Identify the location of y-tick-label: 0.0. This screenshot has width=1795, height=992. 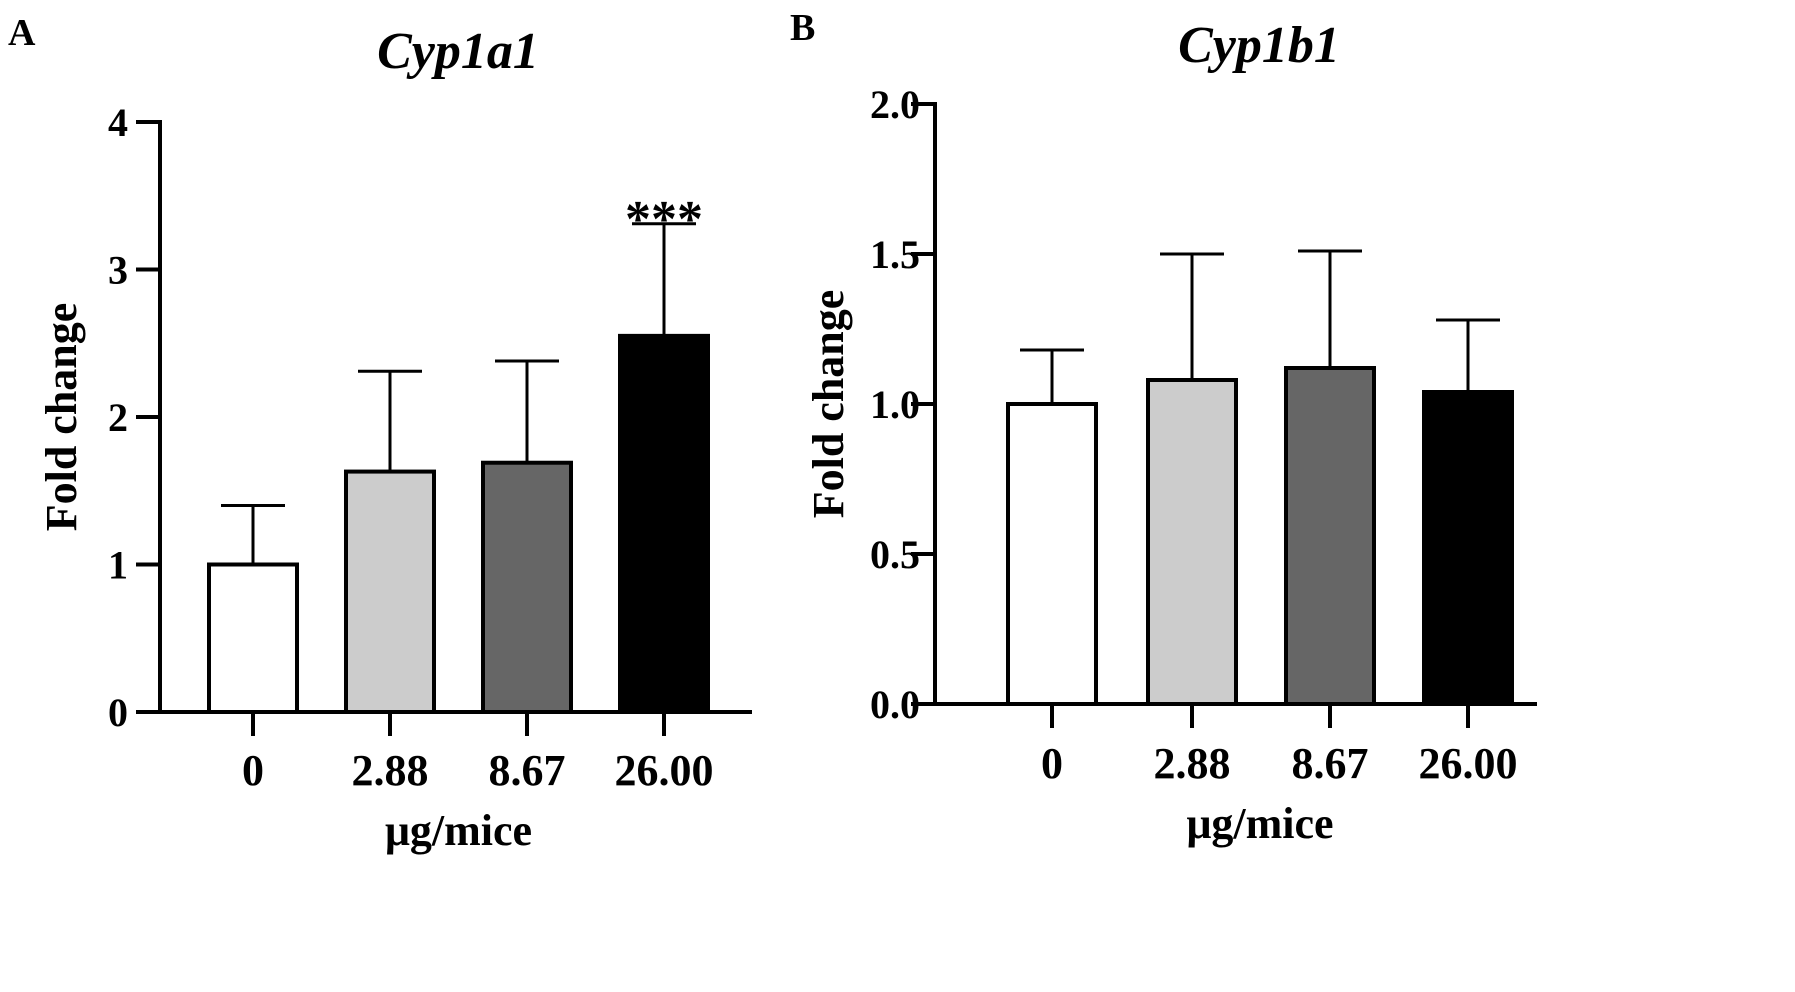
(895, 704).